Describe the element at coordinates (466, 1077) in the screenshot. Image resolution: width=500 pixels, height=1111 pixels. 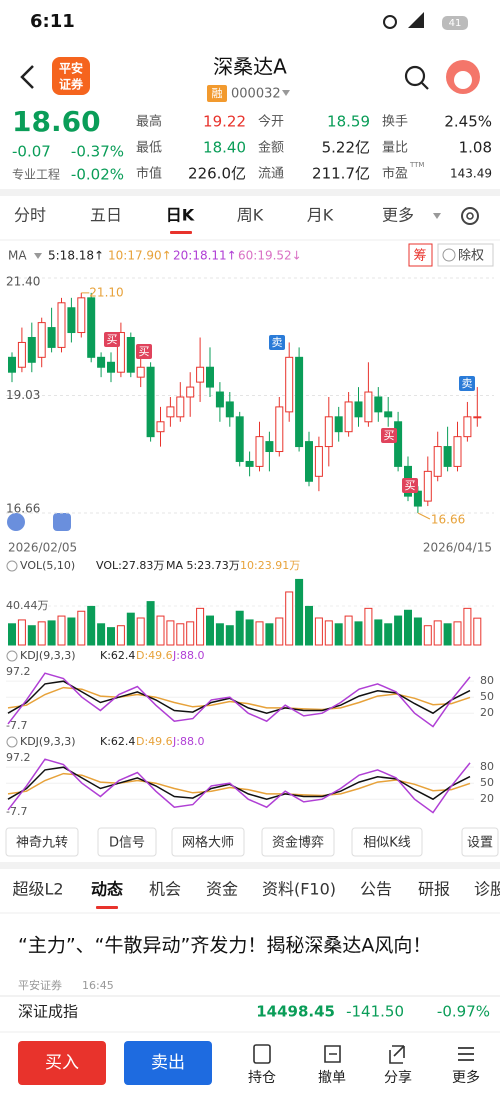
I see `action-label: 更多` at that location.